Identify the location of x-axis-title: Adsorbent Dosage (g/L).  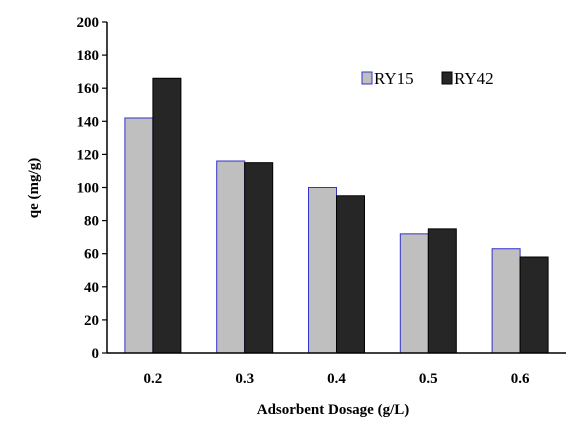
(333, 410).